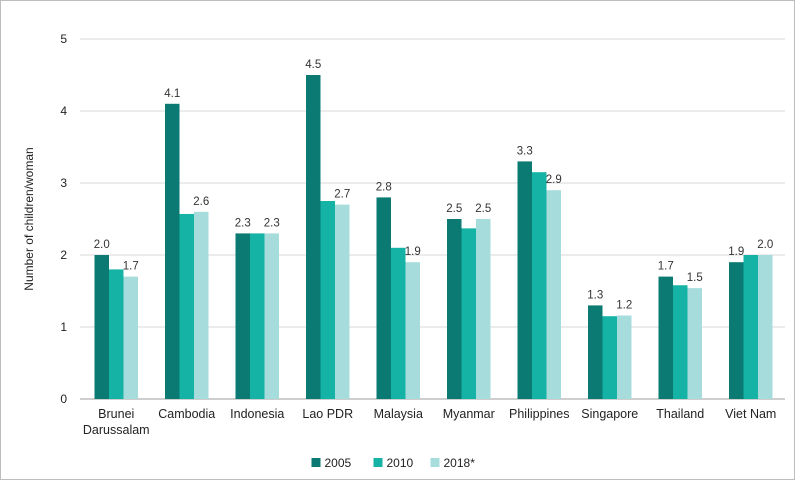 This screenshot has height=480, width=795. What do you see at coordinates (338, 463) in the screenshot?
I see `legend-label: 2005` at bounding box center [338, 463].